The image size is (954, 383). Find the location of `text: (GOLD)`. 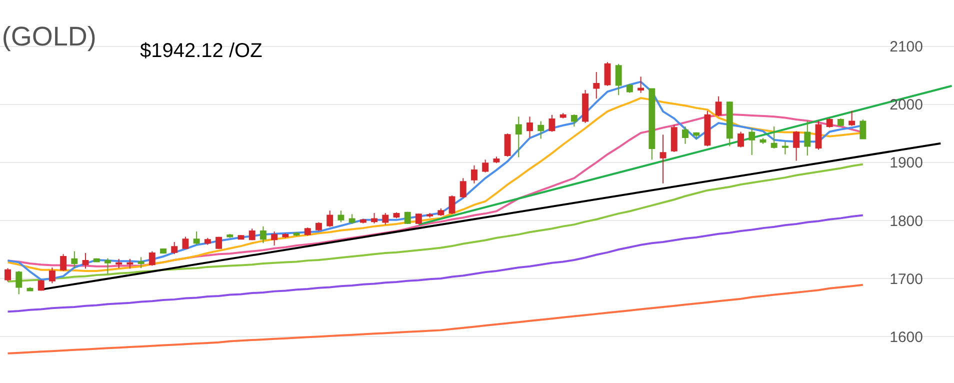

text: (GOLD) is located at coordinates (49, 37).